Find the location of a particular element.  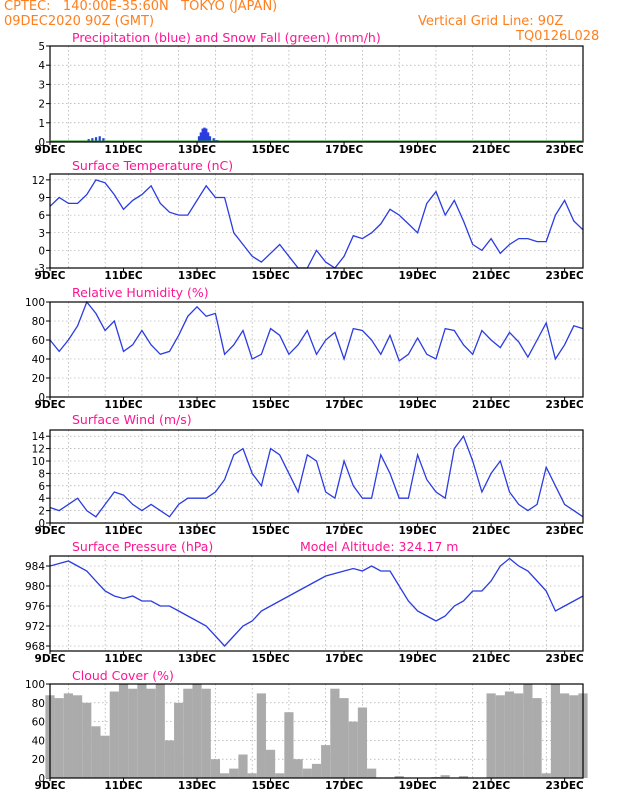

model-altitude: Model Altitude: 324.17 m is located at coordinates (379, 546).